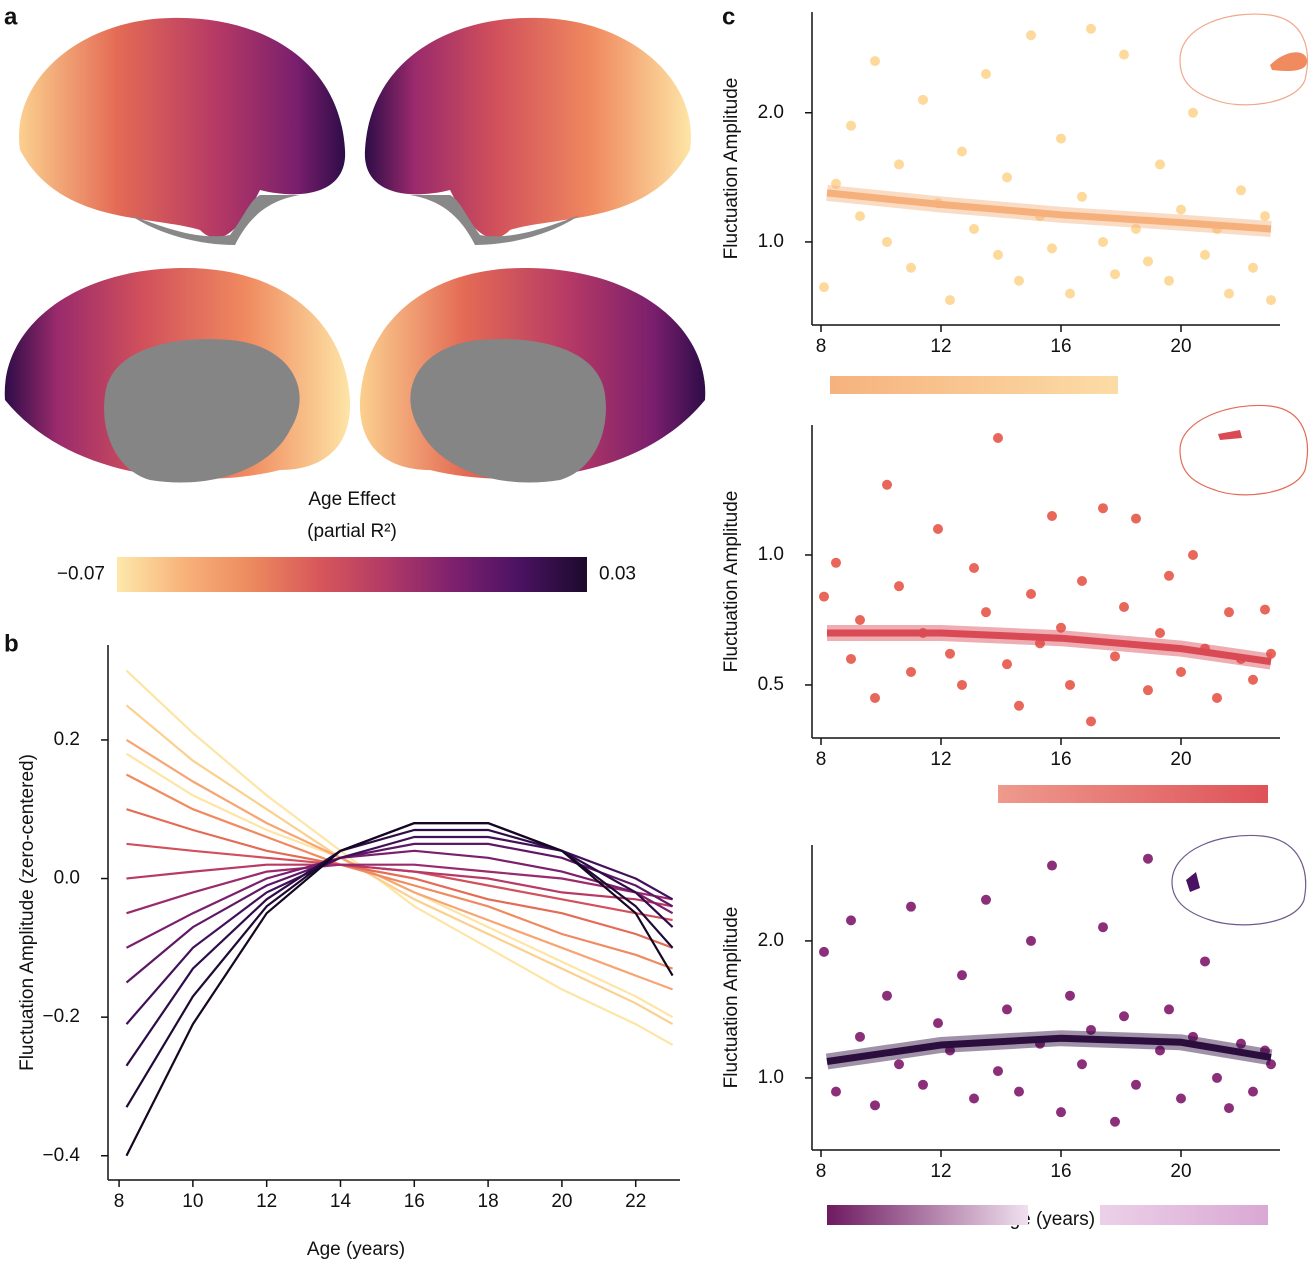  What do you see at coordinates (1240, 469) in the screenshot?
I see `region-icons` at bounding box center [1240, 469].